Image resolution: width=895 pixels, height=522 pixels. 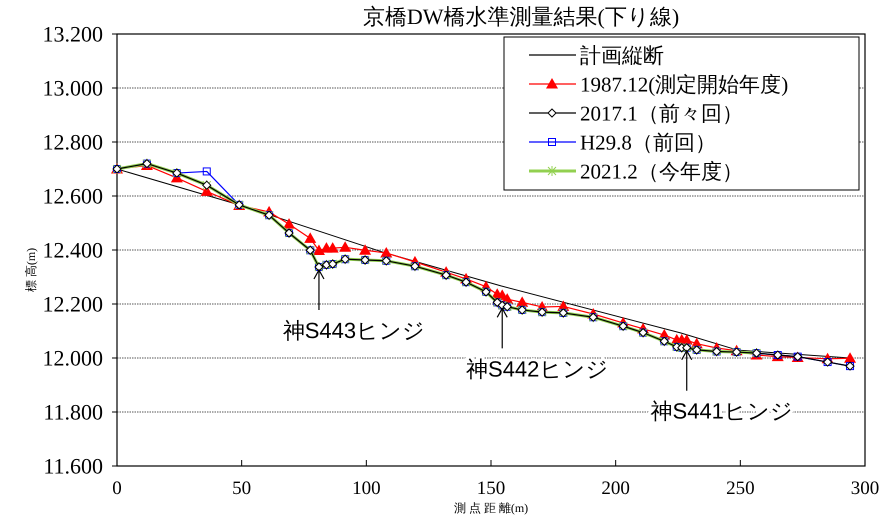 I want to click on chart-title: 京橋DW橋水準測量結果(下り線), so click(x=521, y=16).